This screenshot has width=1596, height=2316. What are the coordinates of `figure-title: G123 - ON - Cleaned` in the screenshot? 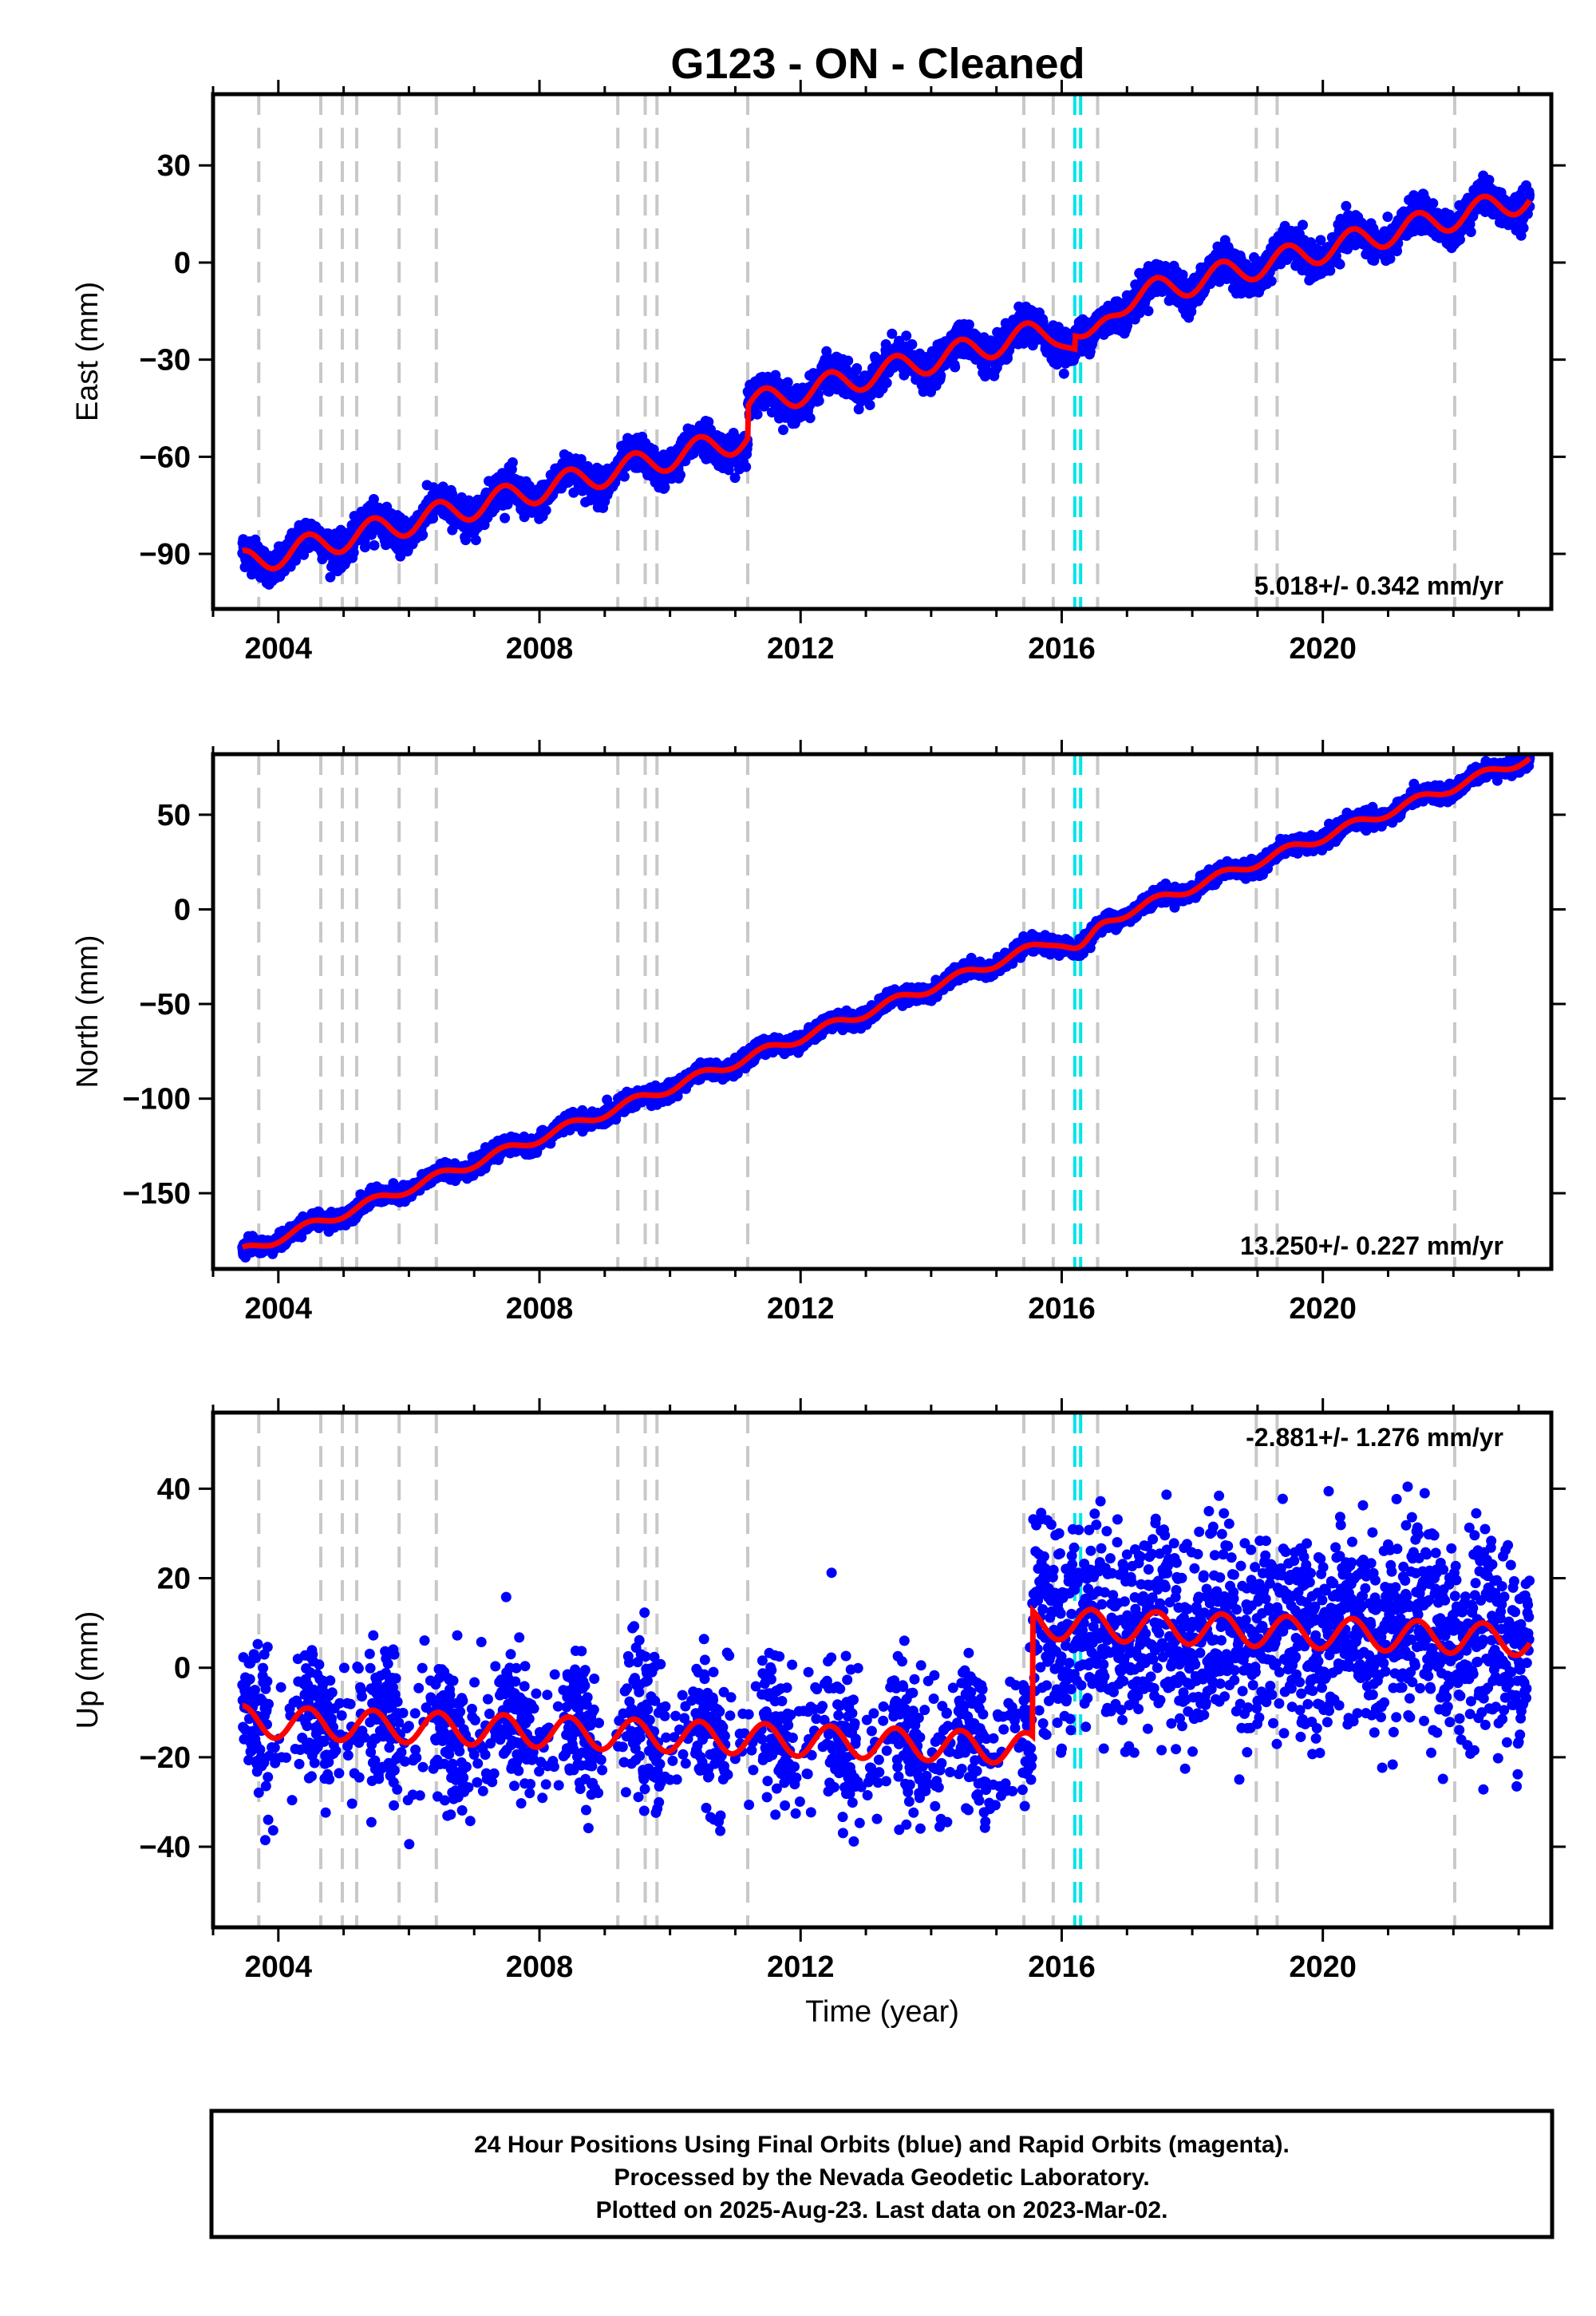 It's located at (877, 64).